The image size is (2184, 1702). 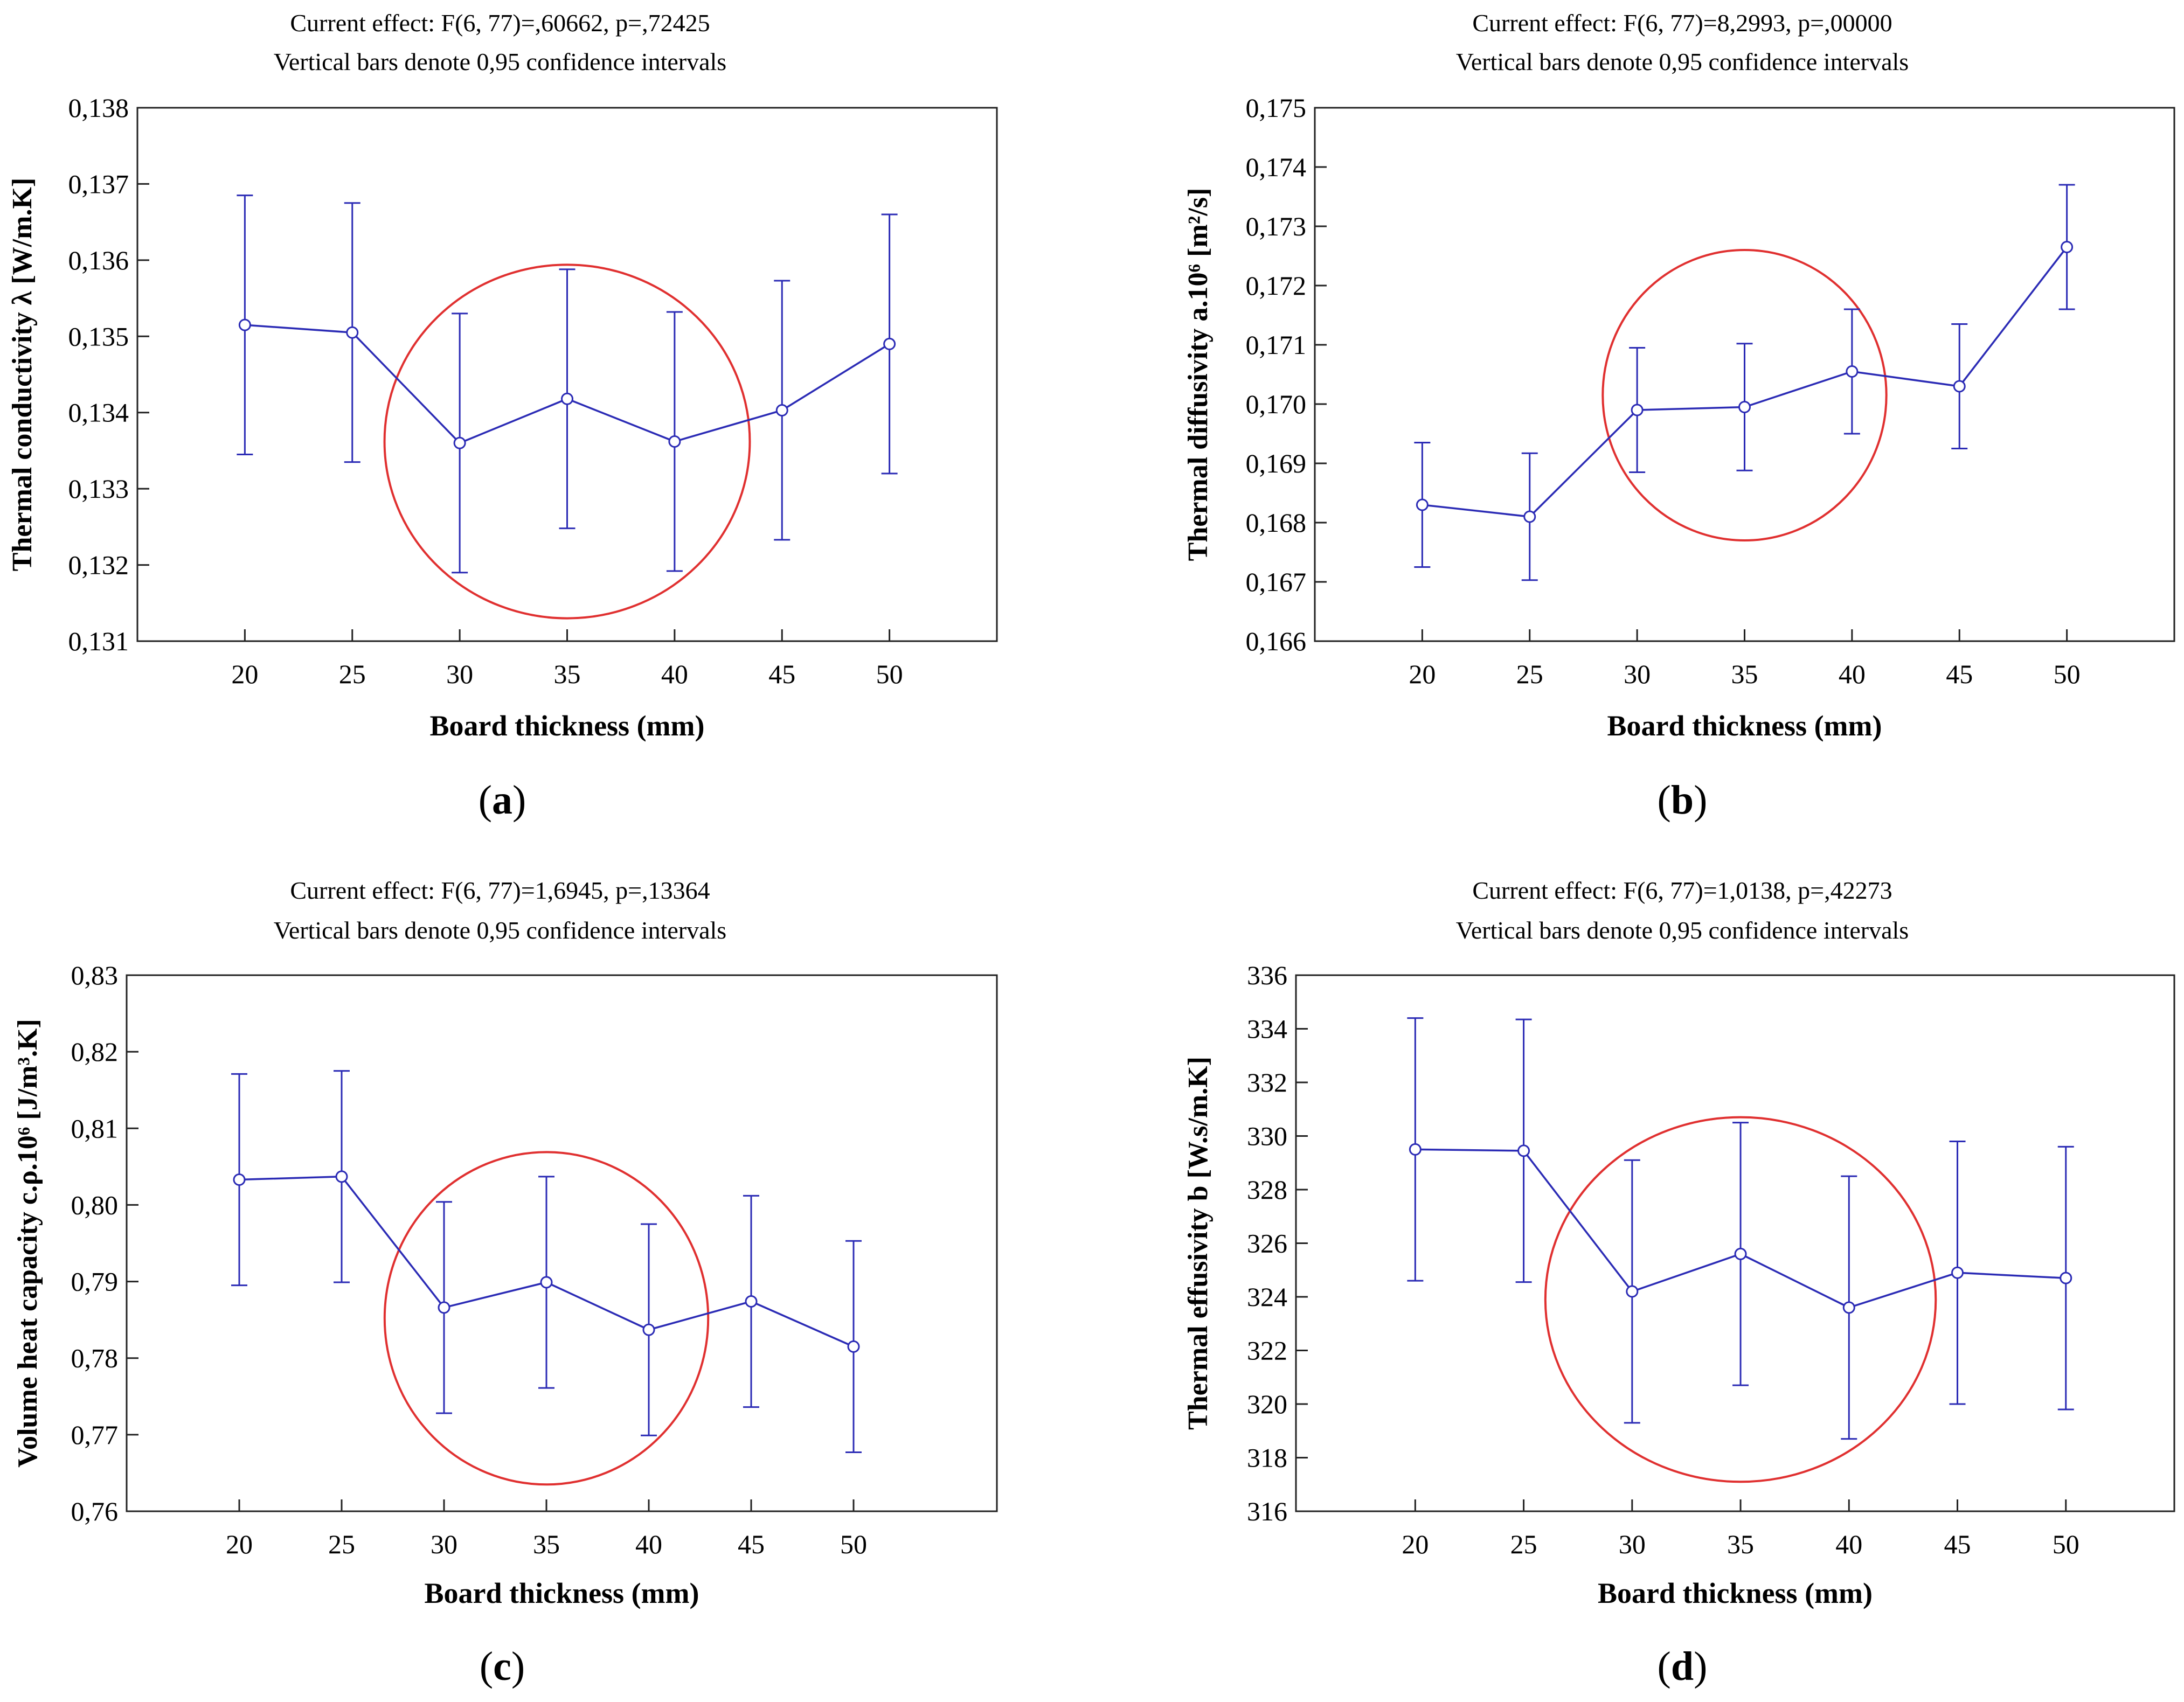 What do you see at coordinates (1267, 1511) in the screenshot?
I see `y-tick-label: 316` at bounding box center [1267, 1511].